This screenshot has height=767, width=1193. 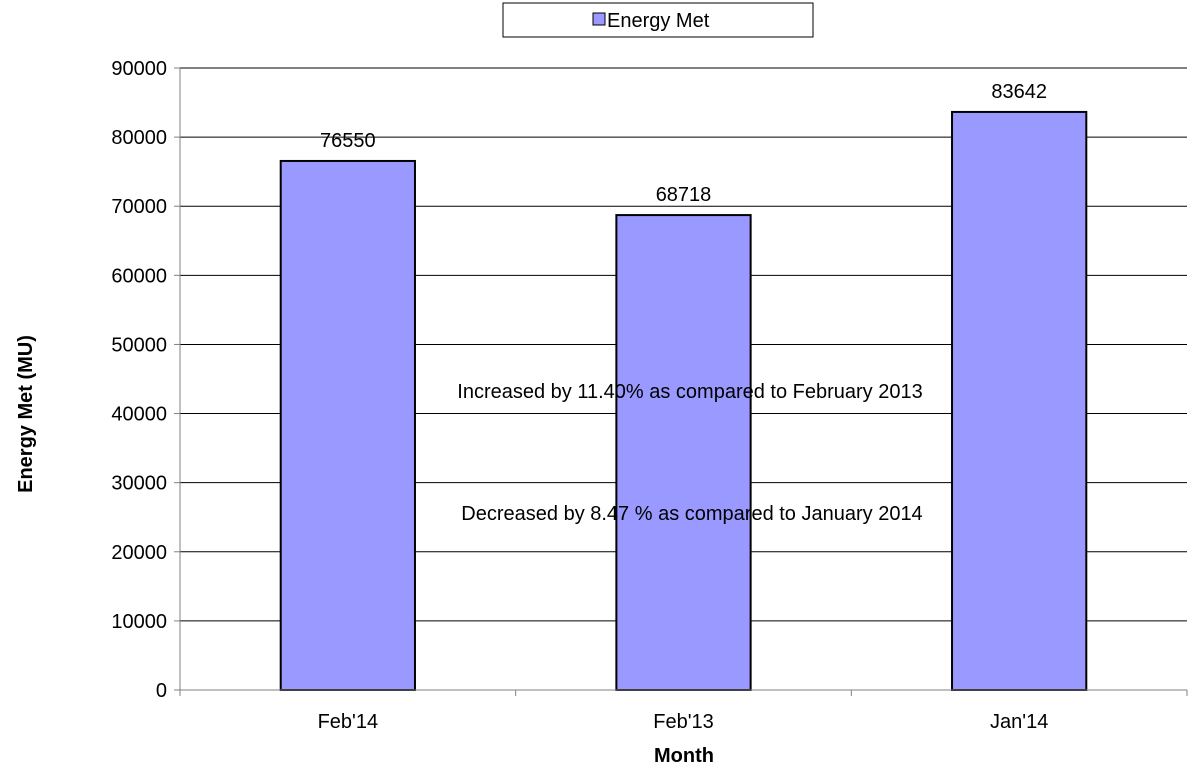 What do you see at coordinates (139, 69) in the screenshot?
I see `y-tick-label: 90000` at bounding box center [139, 69].